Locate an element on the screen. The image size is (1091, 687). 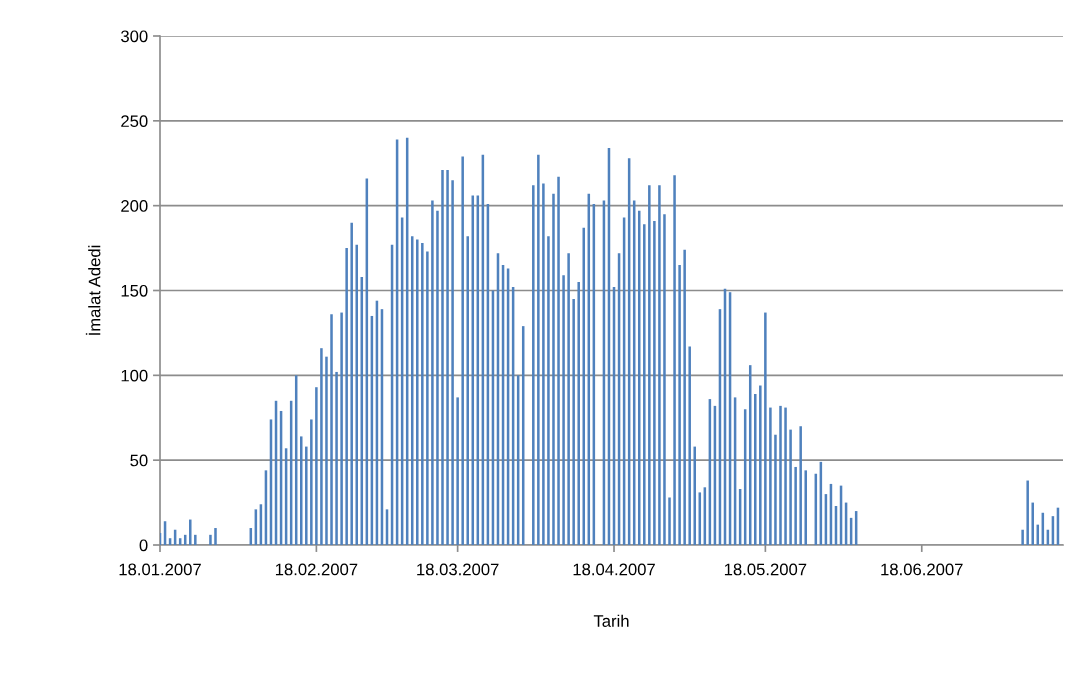
y-tick-label: 0 is located at coordinates (143, 545).